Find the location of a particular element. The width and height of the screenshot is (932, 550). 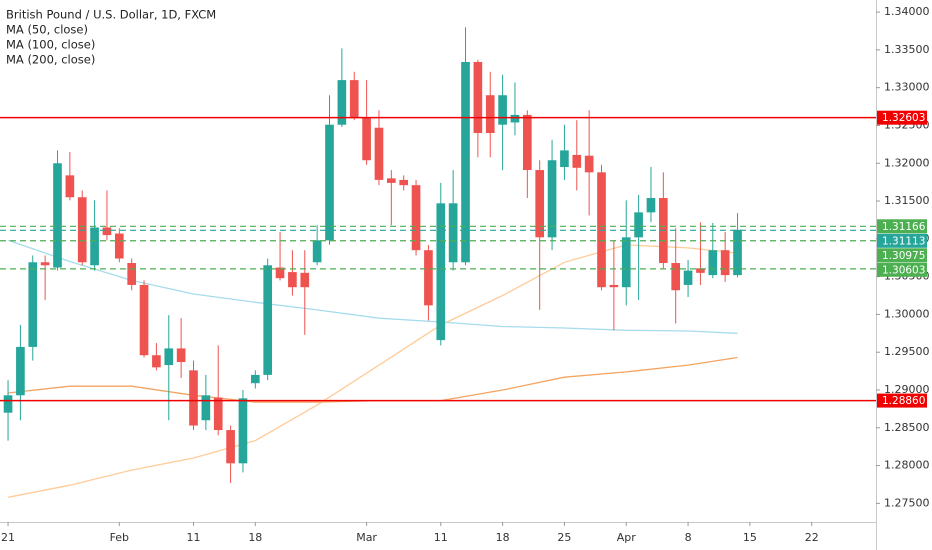

legend-entry: MA (50, close) is located at coordinates (47, 30).